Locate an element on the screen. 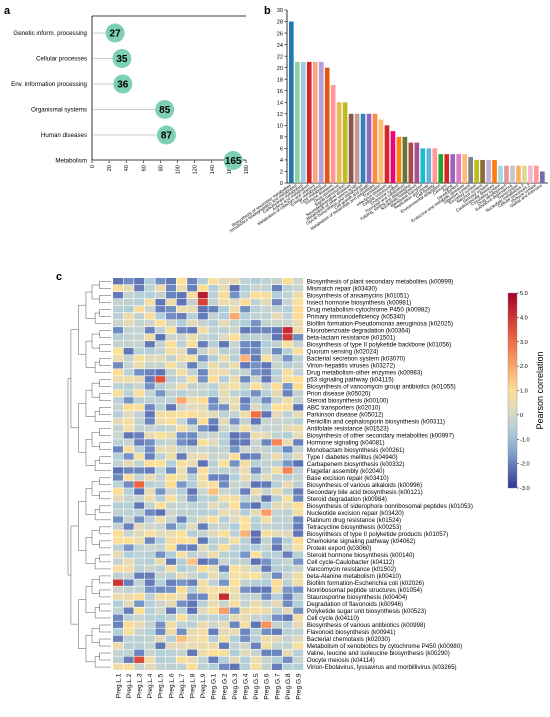  y-tick-label: 6 is located at coordinates (281, 150).